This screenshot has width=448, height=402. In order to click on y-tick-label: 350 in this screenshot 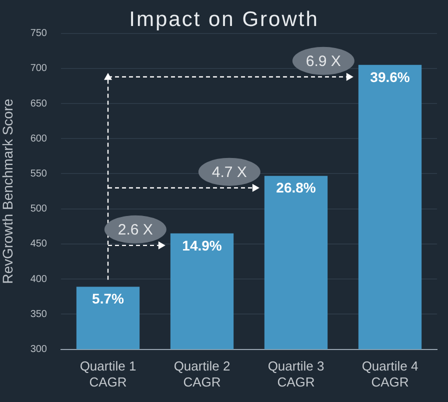, I will do `click(39, 314)`.